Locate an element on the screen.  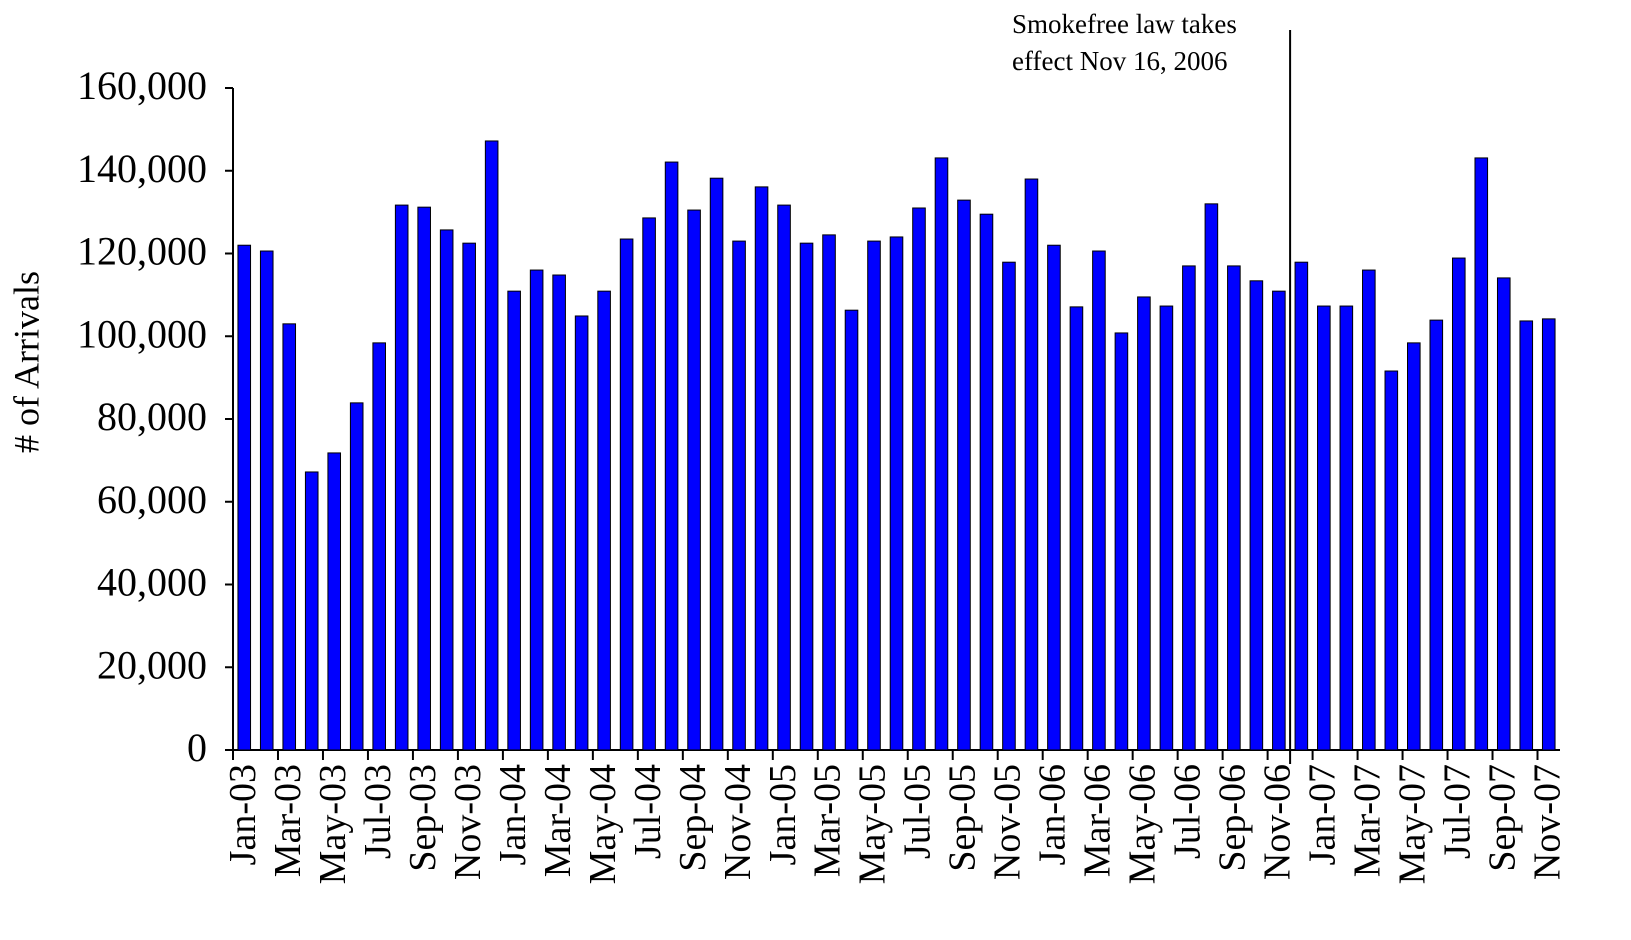
x-tick-label: Nov-05 is located at coordinates (1008, 822).